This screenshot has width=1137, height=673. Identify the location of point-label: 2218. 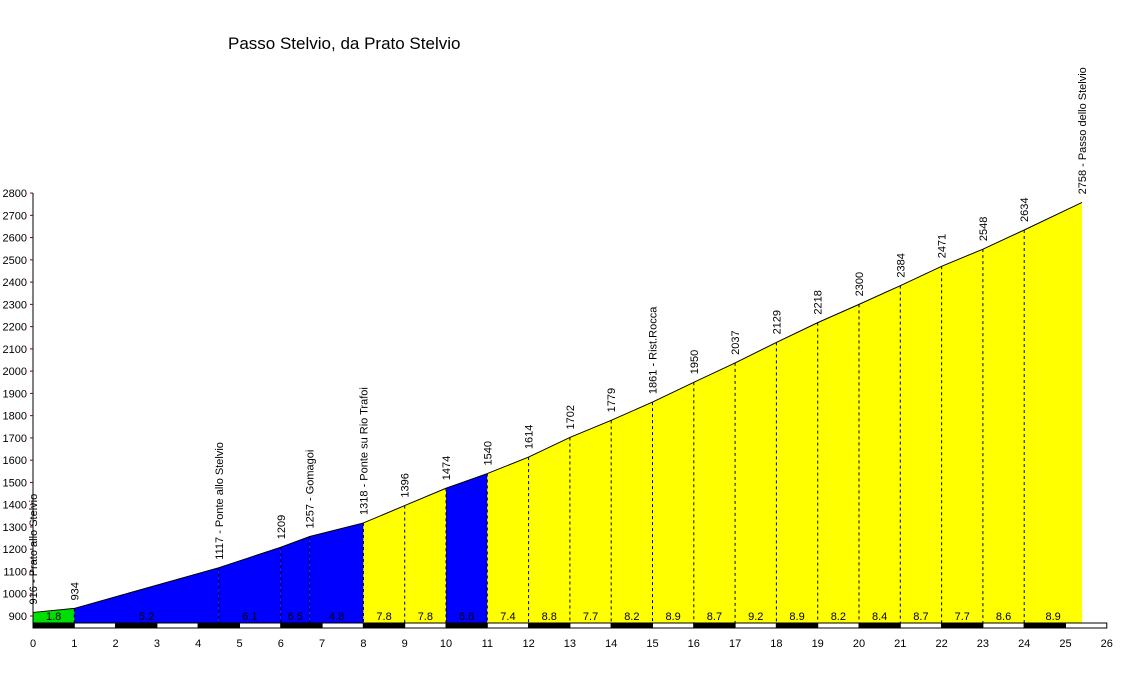
(819, 302).